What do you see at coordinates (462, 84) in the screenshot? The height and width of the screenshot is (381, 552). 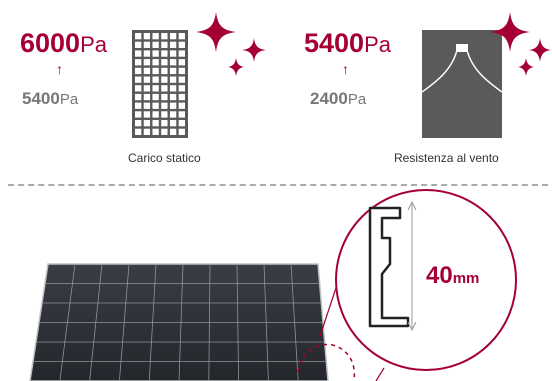 I see `wind-module-icon` at bounding box center [462, 84].